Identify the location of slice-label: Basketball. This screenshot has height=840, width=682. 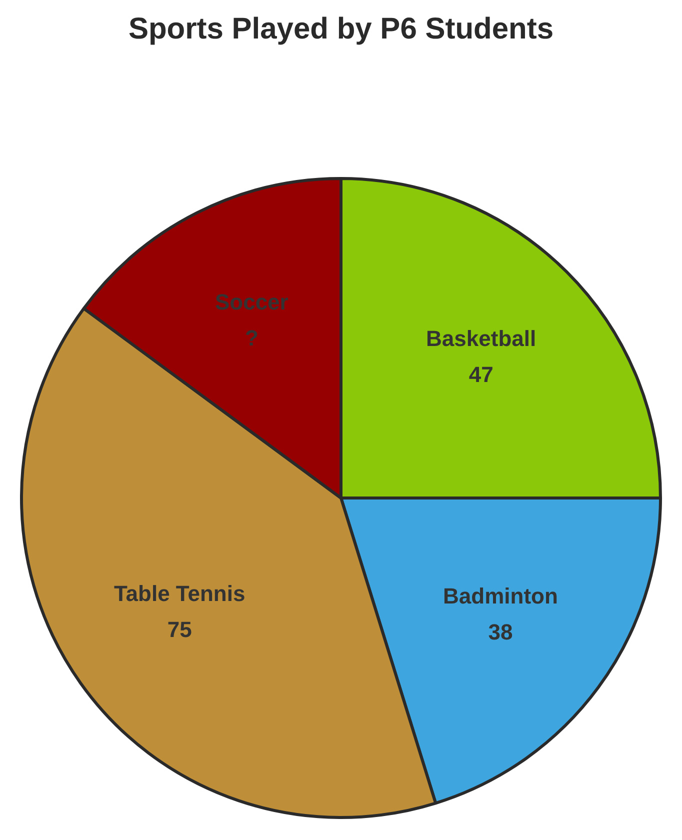
(481, 338).